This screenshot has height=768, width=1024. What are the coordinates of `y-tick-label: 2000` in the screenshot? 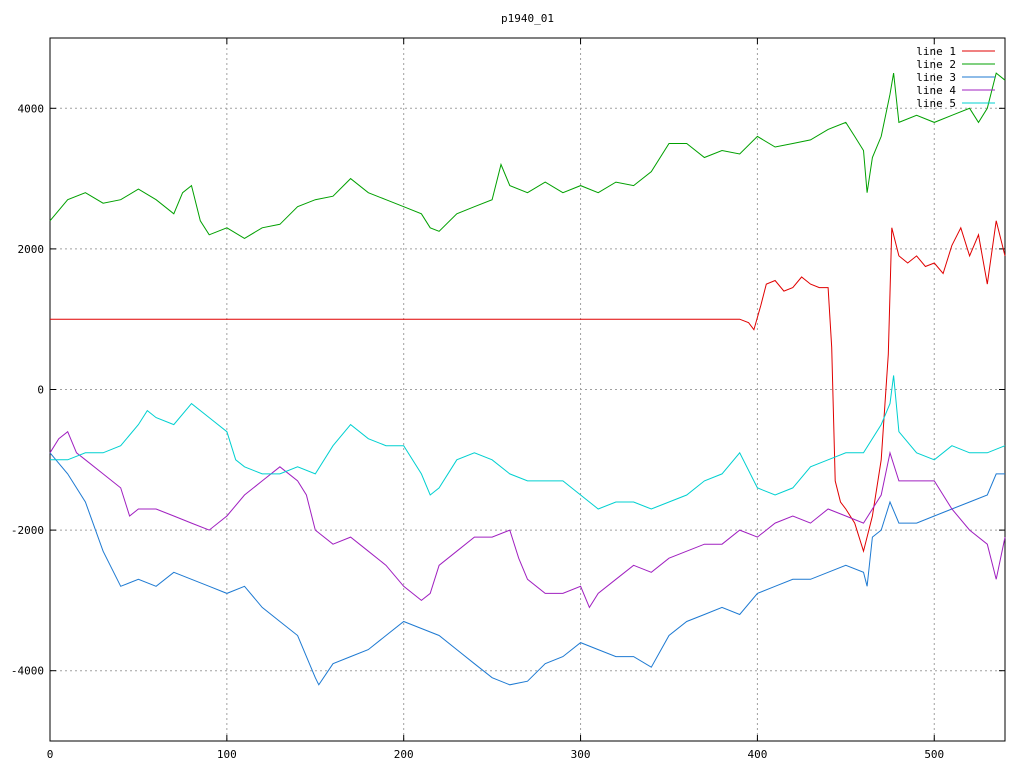 It's located at (31, 249).